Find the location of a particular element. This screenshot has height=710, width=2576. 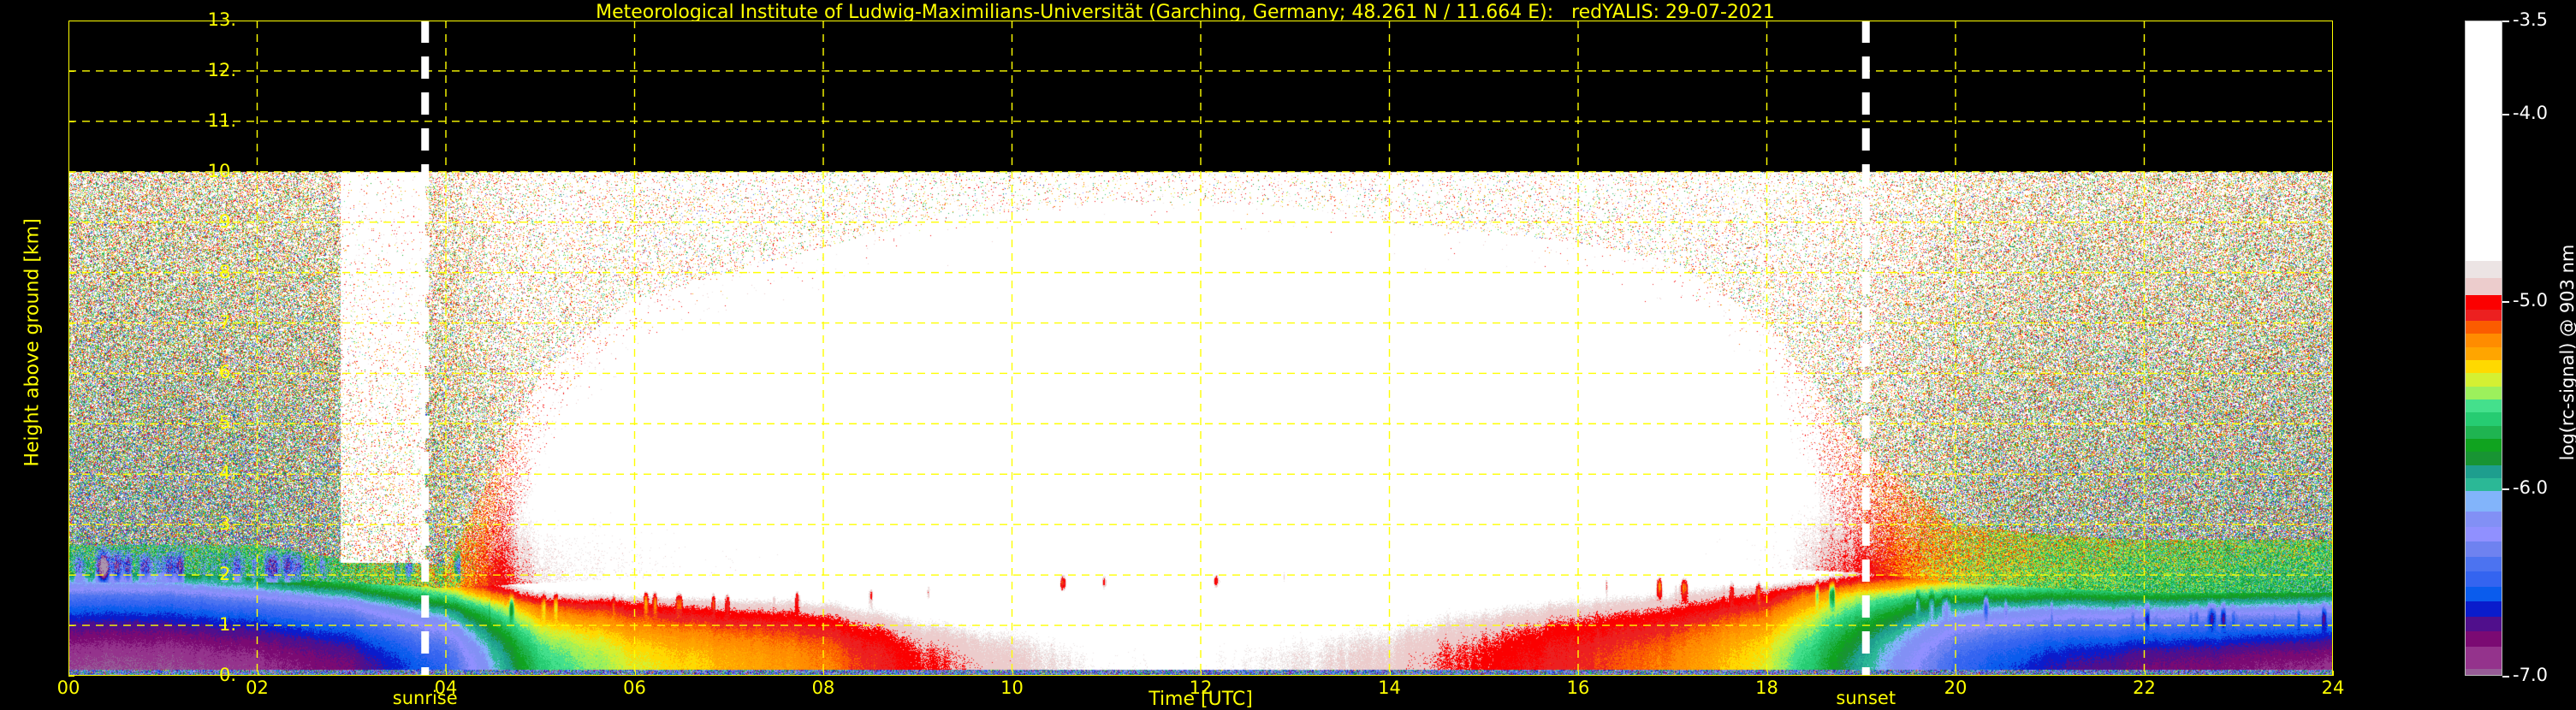

colorbar-gradient is located at coordinates (2483, 348).